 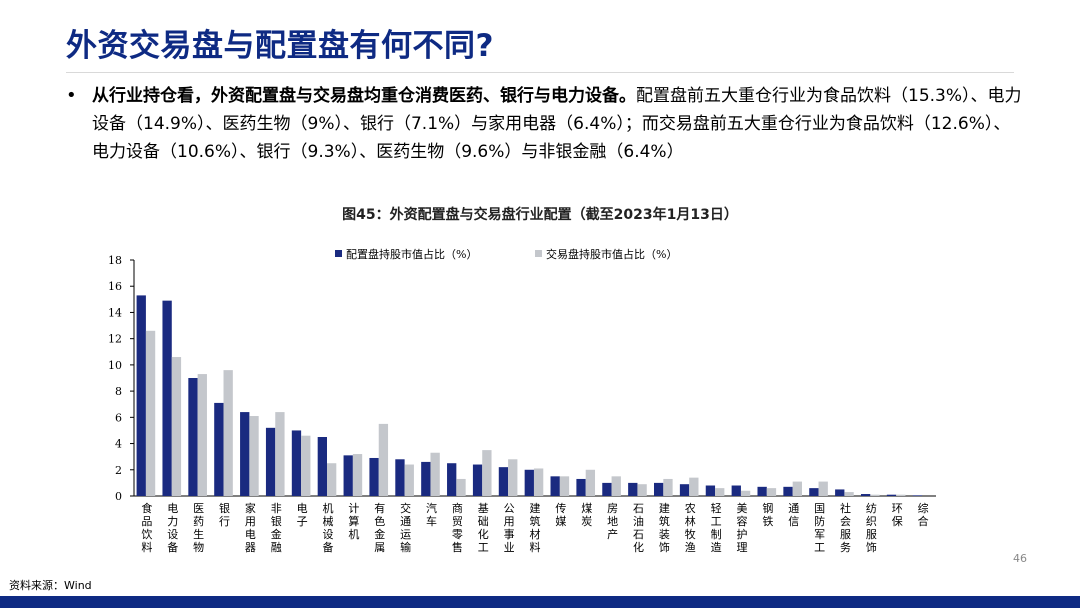 What do you see at coordinates (118, 391) in the screenshot?
I see `y-tick-label: 8` at bounding box center [118, 391].